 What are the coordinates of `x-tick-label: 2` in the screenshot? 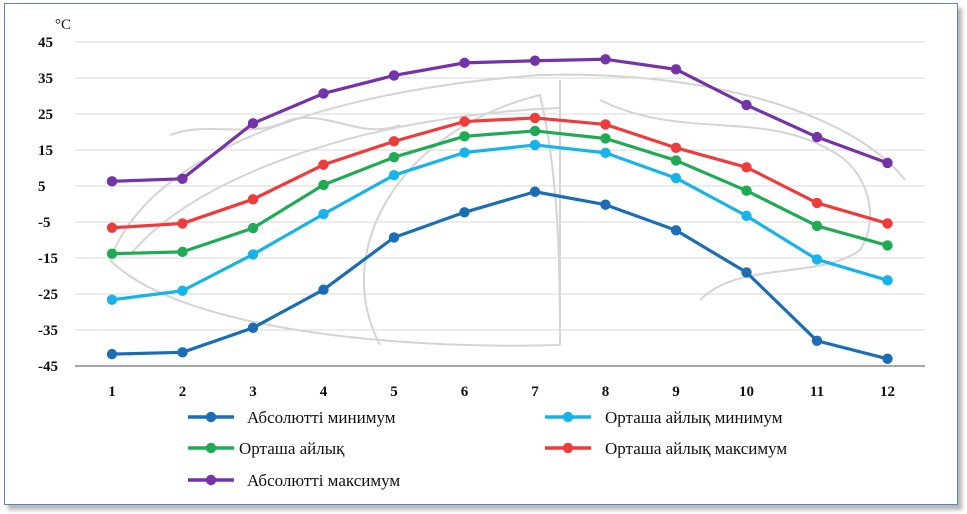 It's located at (183, 392).